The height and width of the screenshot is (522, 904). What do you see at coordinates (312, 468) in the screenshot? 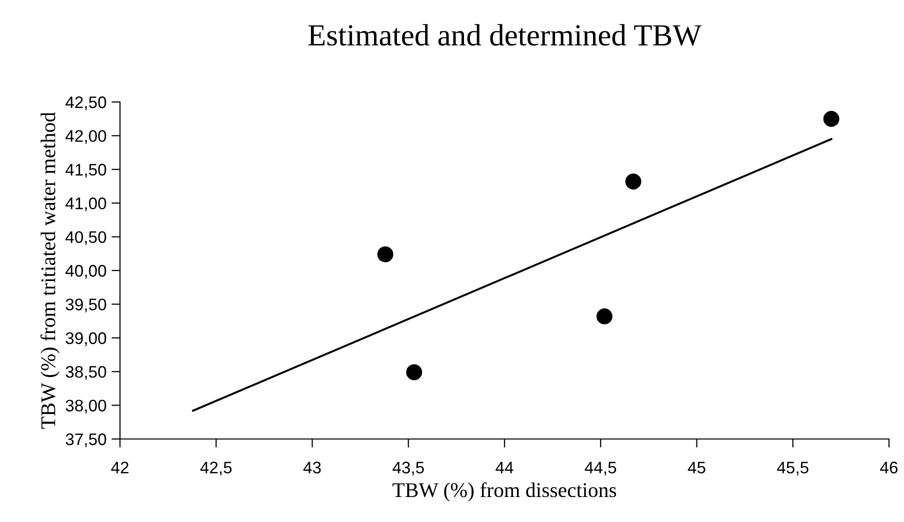
I see `x-tick-label: 43` at bounding box center [312, 468].